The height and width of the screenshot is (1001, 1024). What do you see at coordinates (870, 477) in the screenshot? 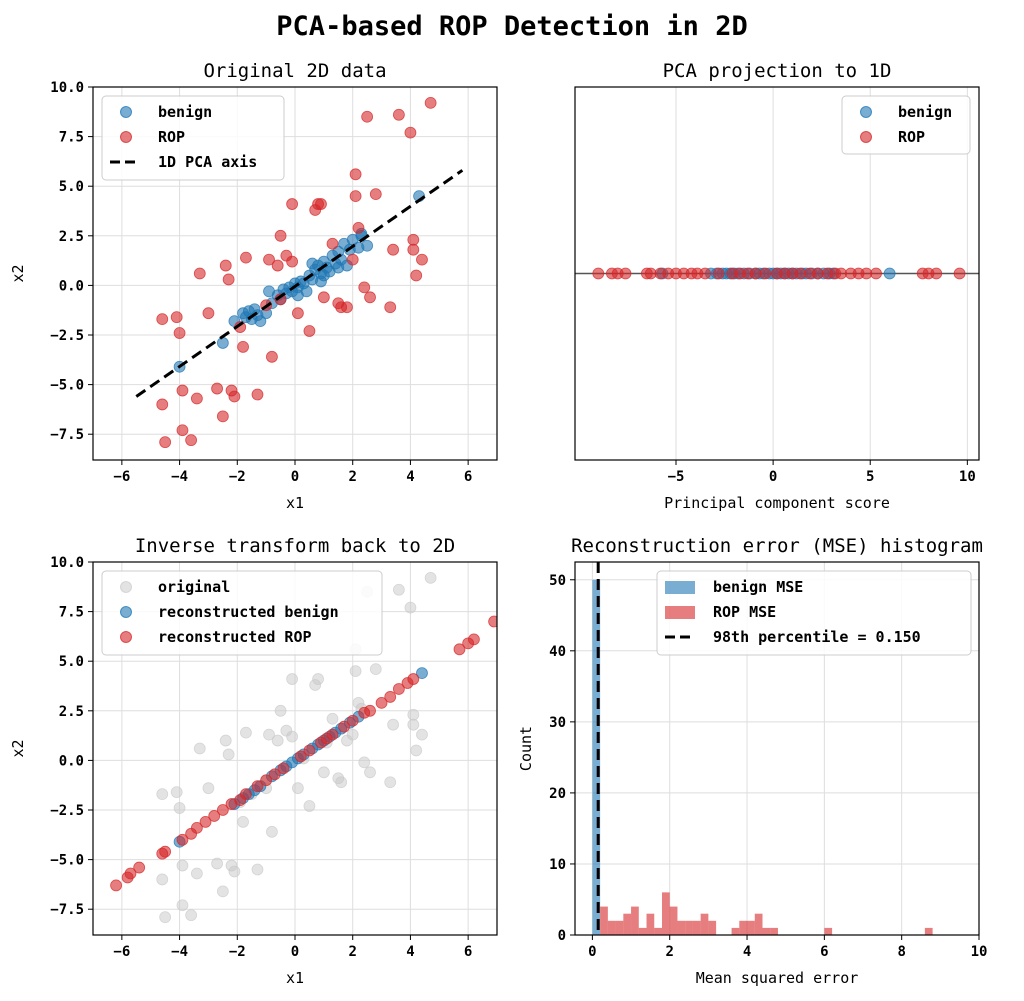
I see `x-tick-label: 5` at bounding box center [870, 477].